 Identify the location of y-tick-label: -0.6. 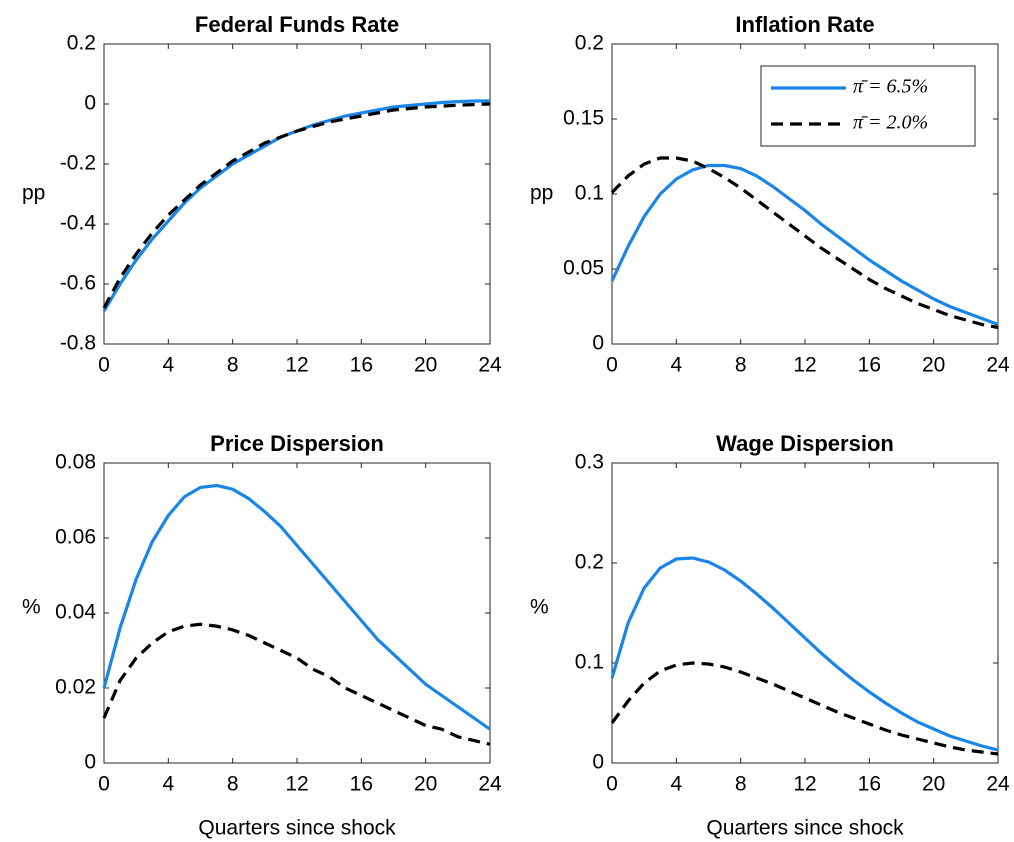
(78, 283).